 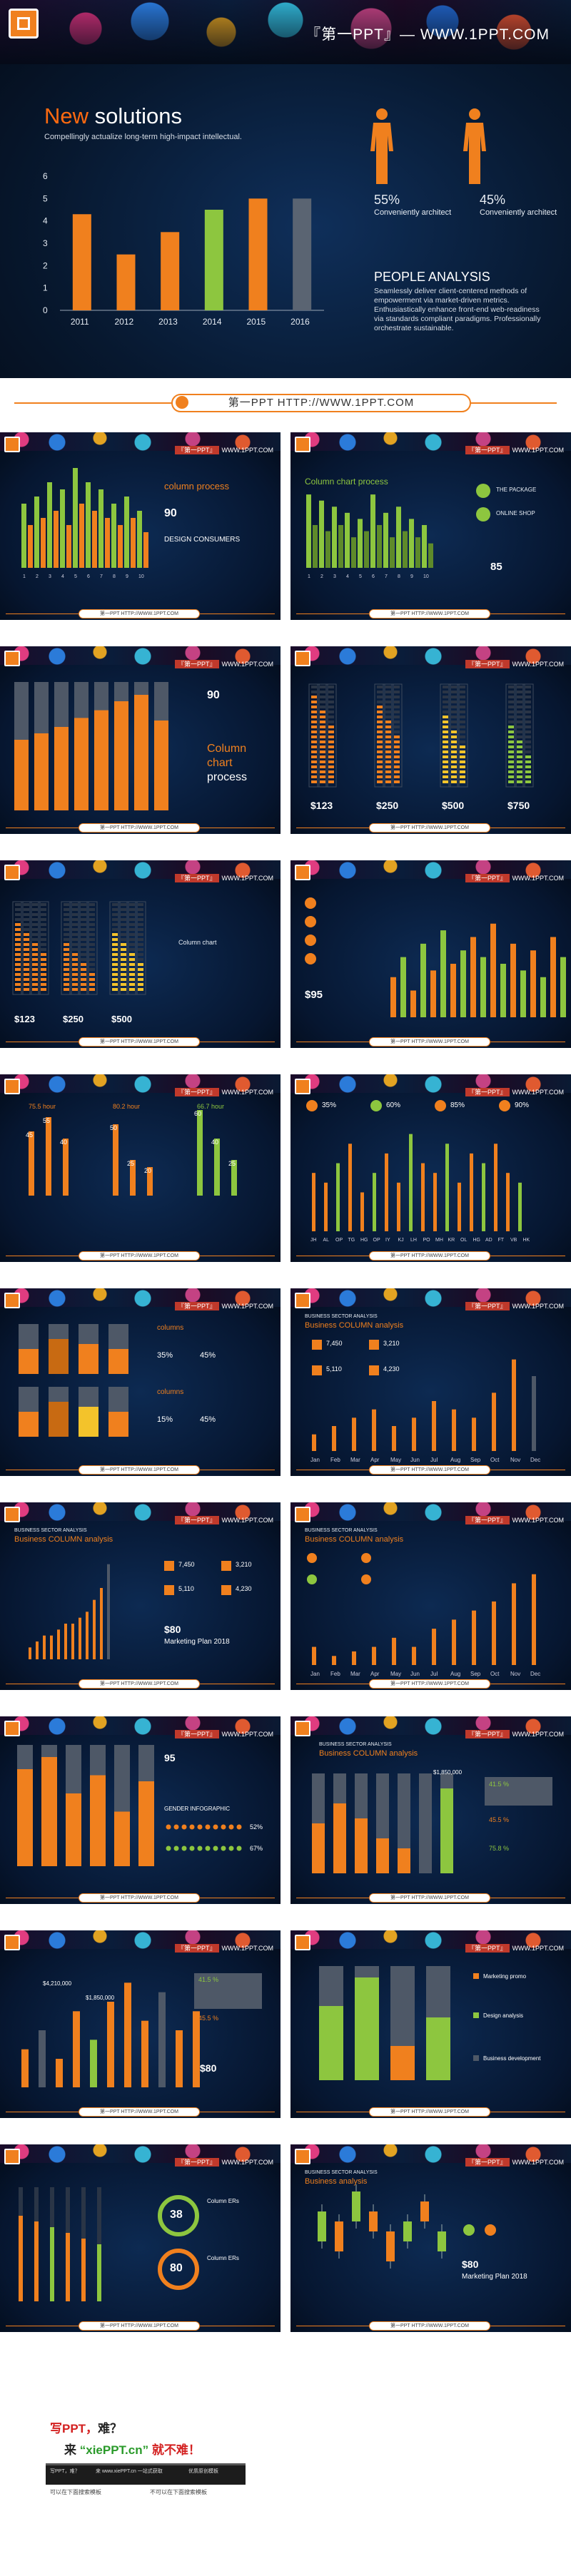 What do you see at coordinates (73, 1019) in the screenshot?
I see `value-label: $250` at bounding box center [73, 1019].